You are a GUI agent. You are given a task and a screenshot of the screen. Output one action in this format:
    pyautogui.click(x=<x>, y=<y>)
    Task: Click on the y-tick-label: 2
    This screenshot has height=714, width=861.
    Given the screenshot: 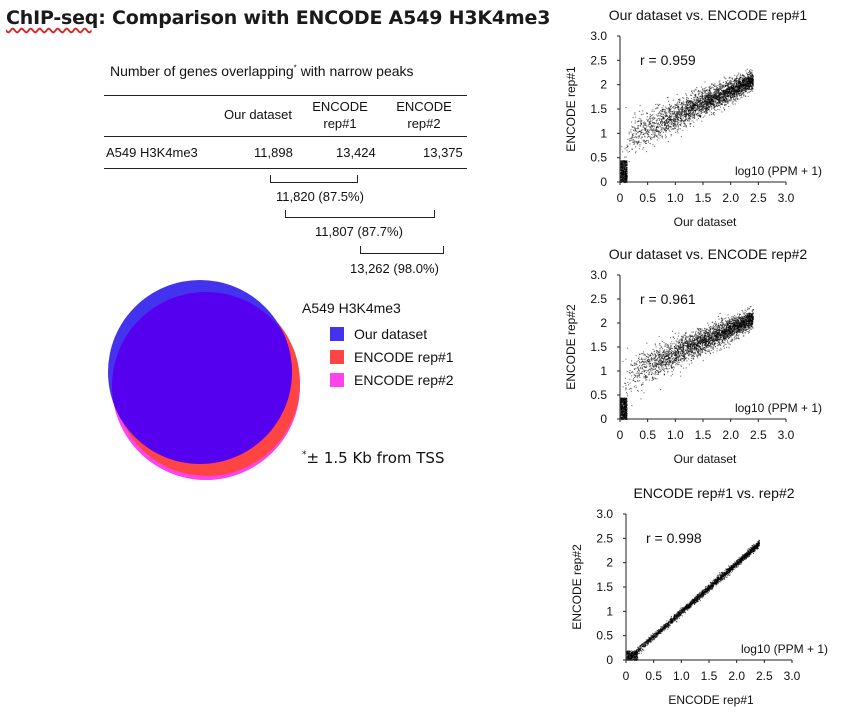 What is the action you would take?
    pyautogui.click(x=603, y=85)
    